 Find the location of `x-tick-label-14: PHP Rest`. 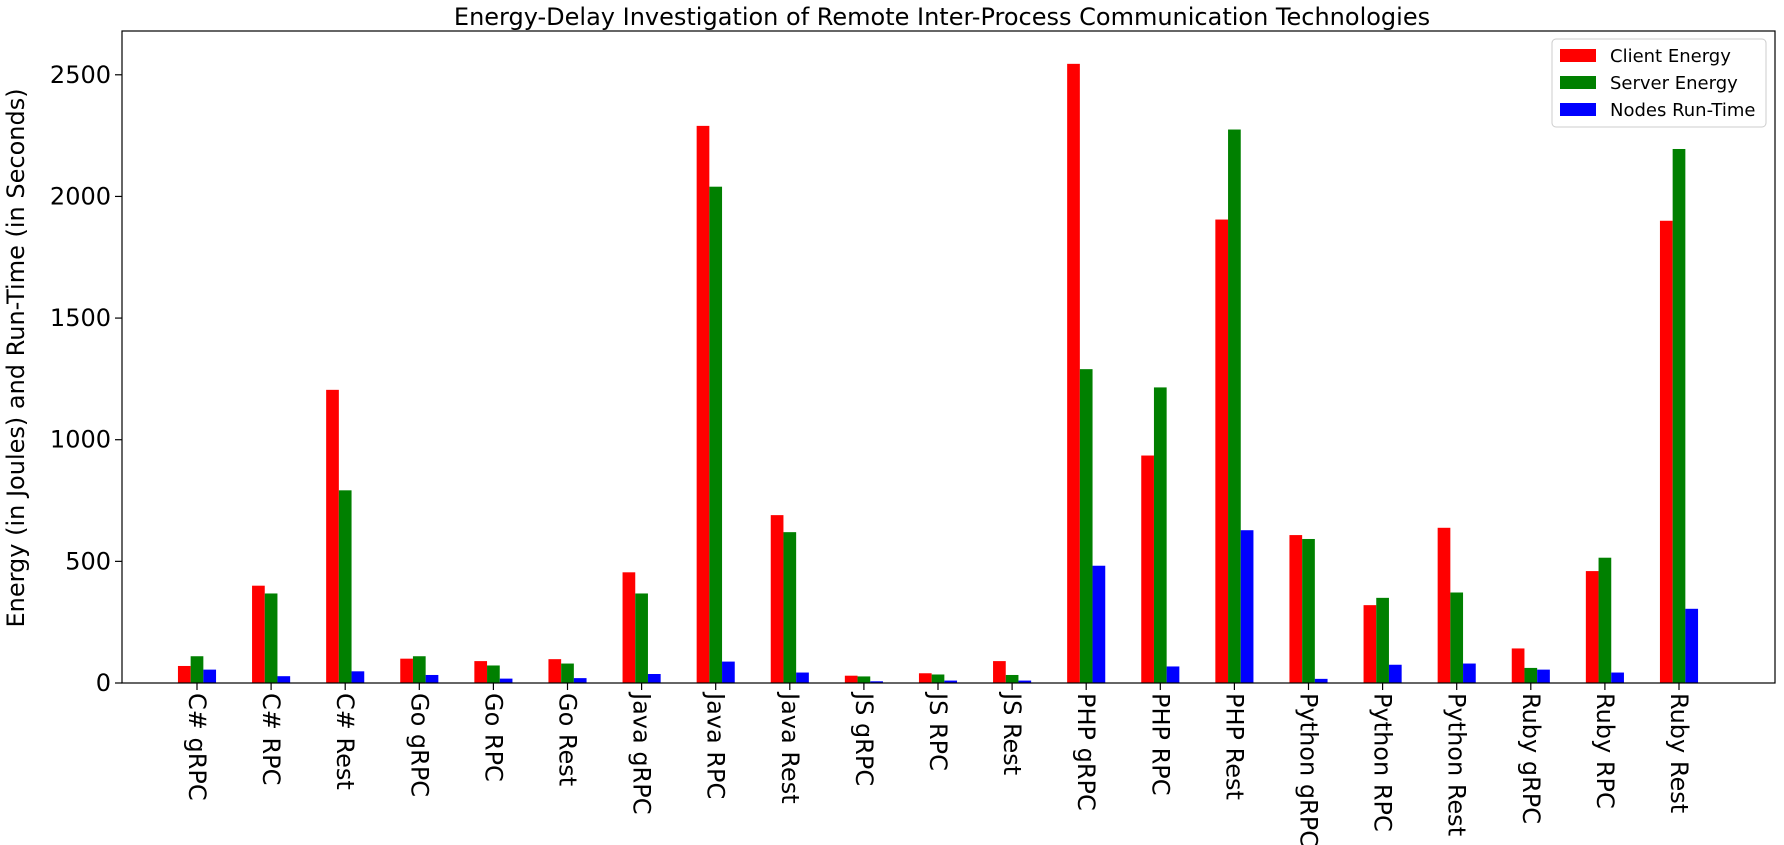

x-tick-label-14: PHP Rest is located at coordinates (1234, 746).